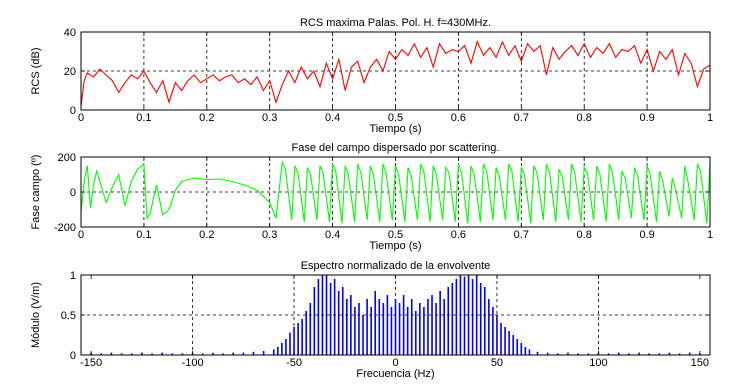 The image size is (732, 385). What do you see at coordinates (521, 235) in the screenshot?
I see `phase-xtick-label: 0.7` at bounding box center [521, 235].